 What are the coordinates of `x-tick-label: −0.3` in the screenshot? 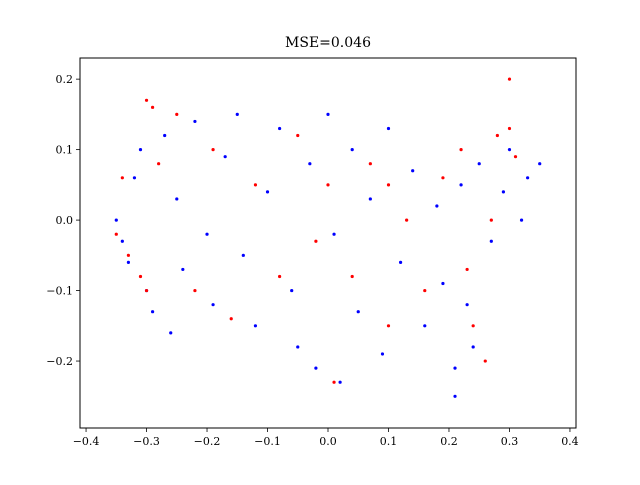 It's located at (146, 441).